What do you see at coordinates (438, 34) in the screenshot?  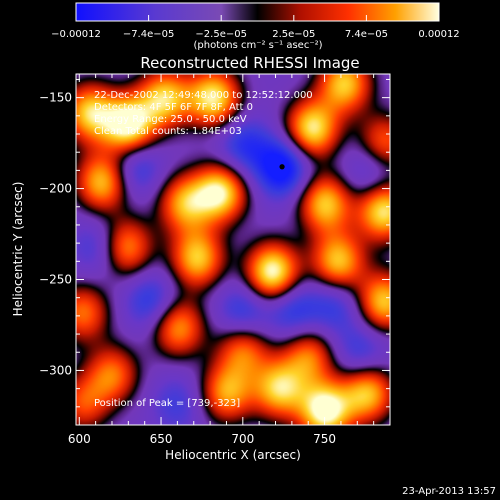 I see `colorbar-tick-label: 0.00012` at bounding box center [438, 34].